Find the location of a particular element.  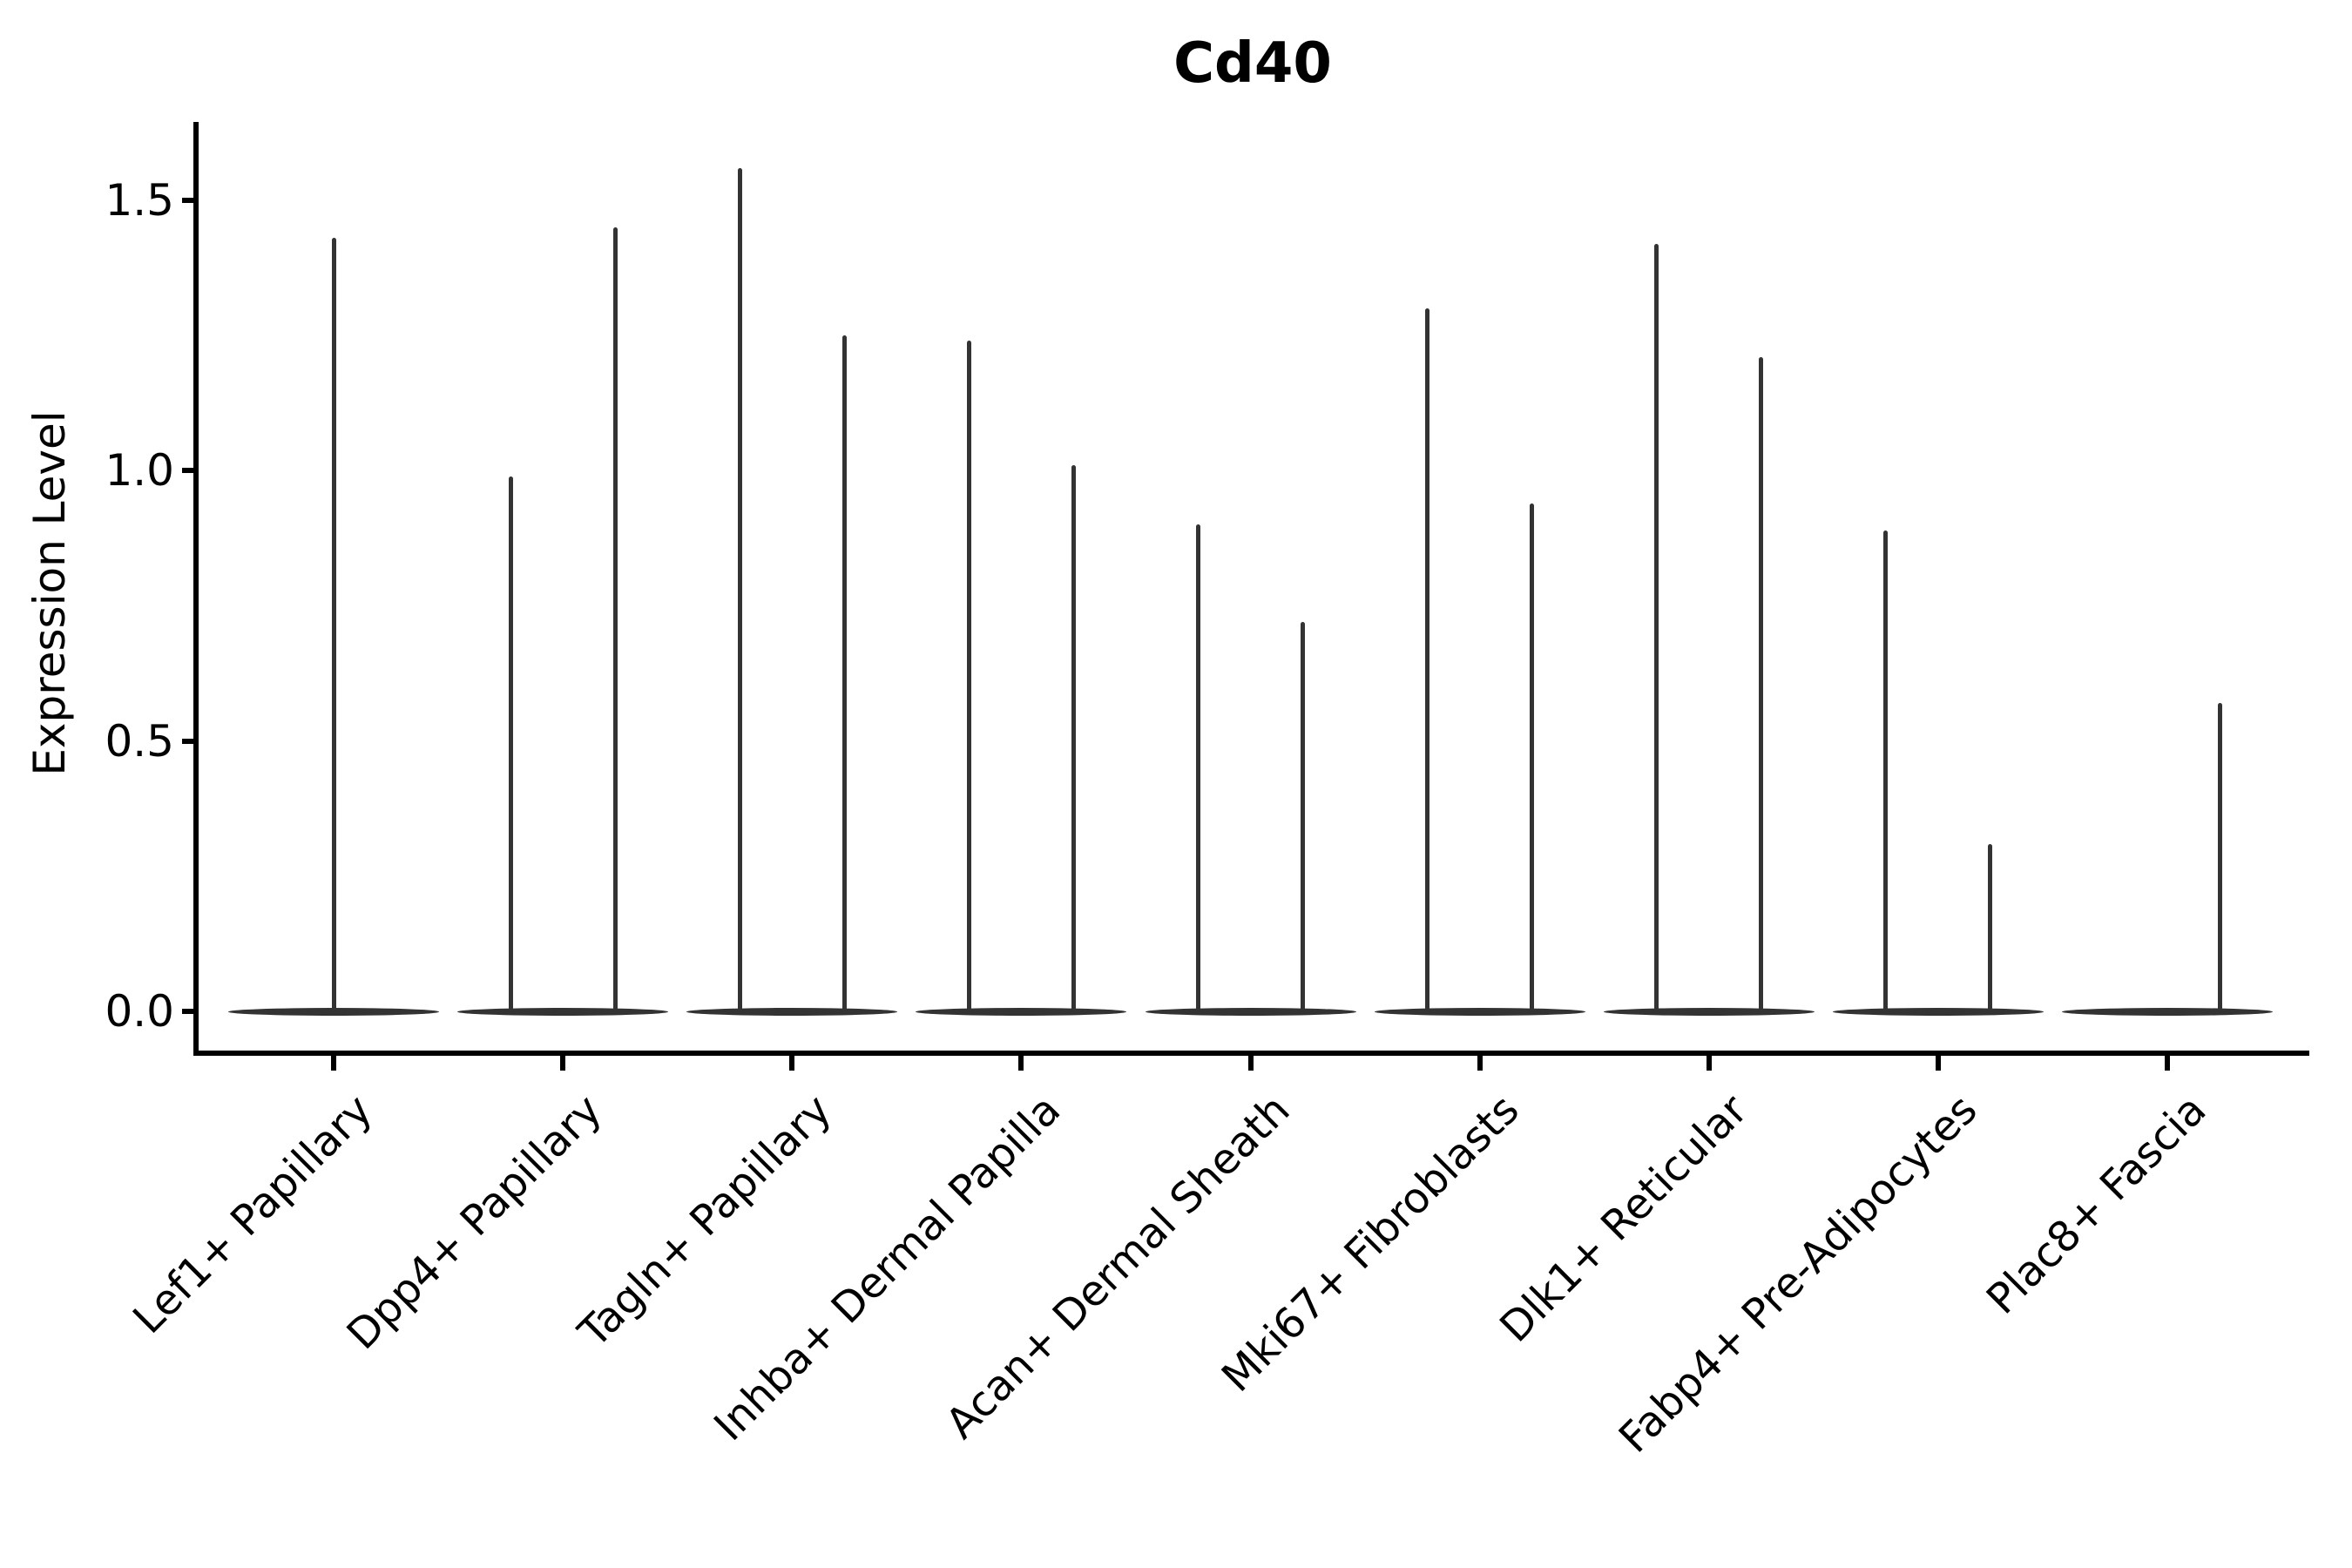

y-axis-spine is located at coordinates (196, 589).